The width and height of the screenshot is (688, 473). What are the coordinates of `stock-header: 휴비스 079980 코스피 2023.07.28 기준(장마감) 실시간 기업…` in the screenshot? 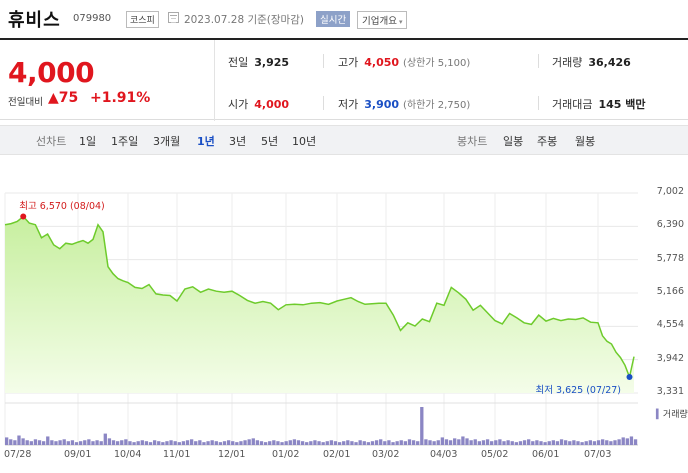 It's located at (344, 19).